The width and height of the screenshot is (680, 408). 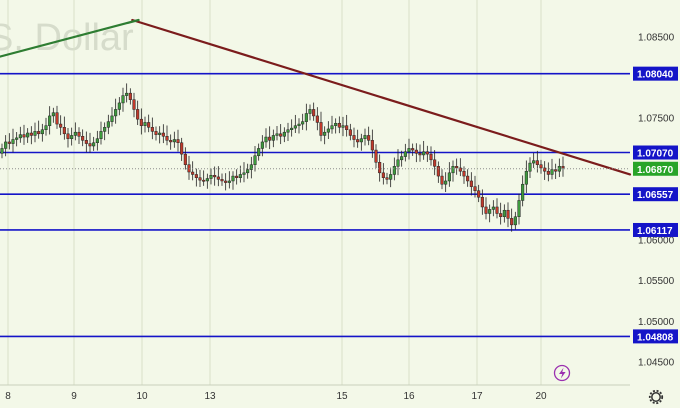 I want to click on level-price-tag-label: 1.04808, so click(x=655, y=337).